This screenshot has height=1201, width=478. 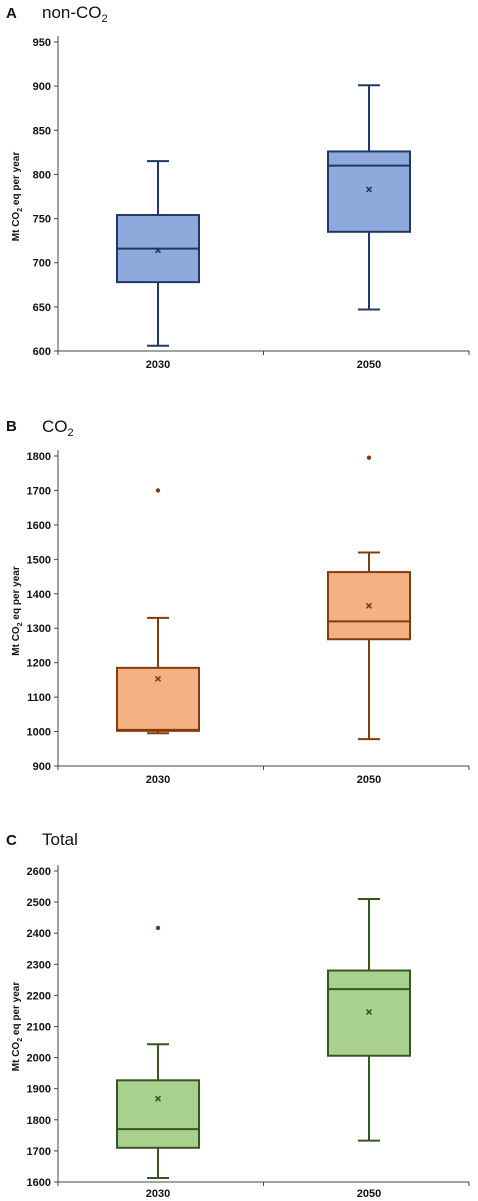 I want to click on panel-letter: C, so click(x=11, y=840).